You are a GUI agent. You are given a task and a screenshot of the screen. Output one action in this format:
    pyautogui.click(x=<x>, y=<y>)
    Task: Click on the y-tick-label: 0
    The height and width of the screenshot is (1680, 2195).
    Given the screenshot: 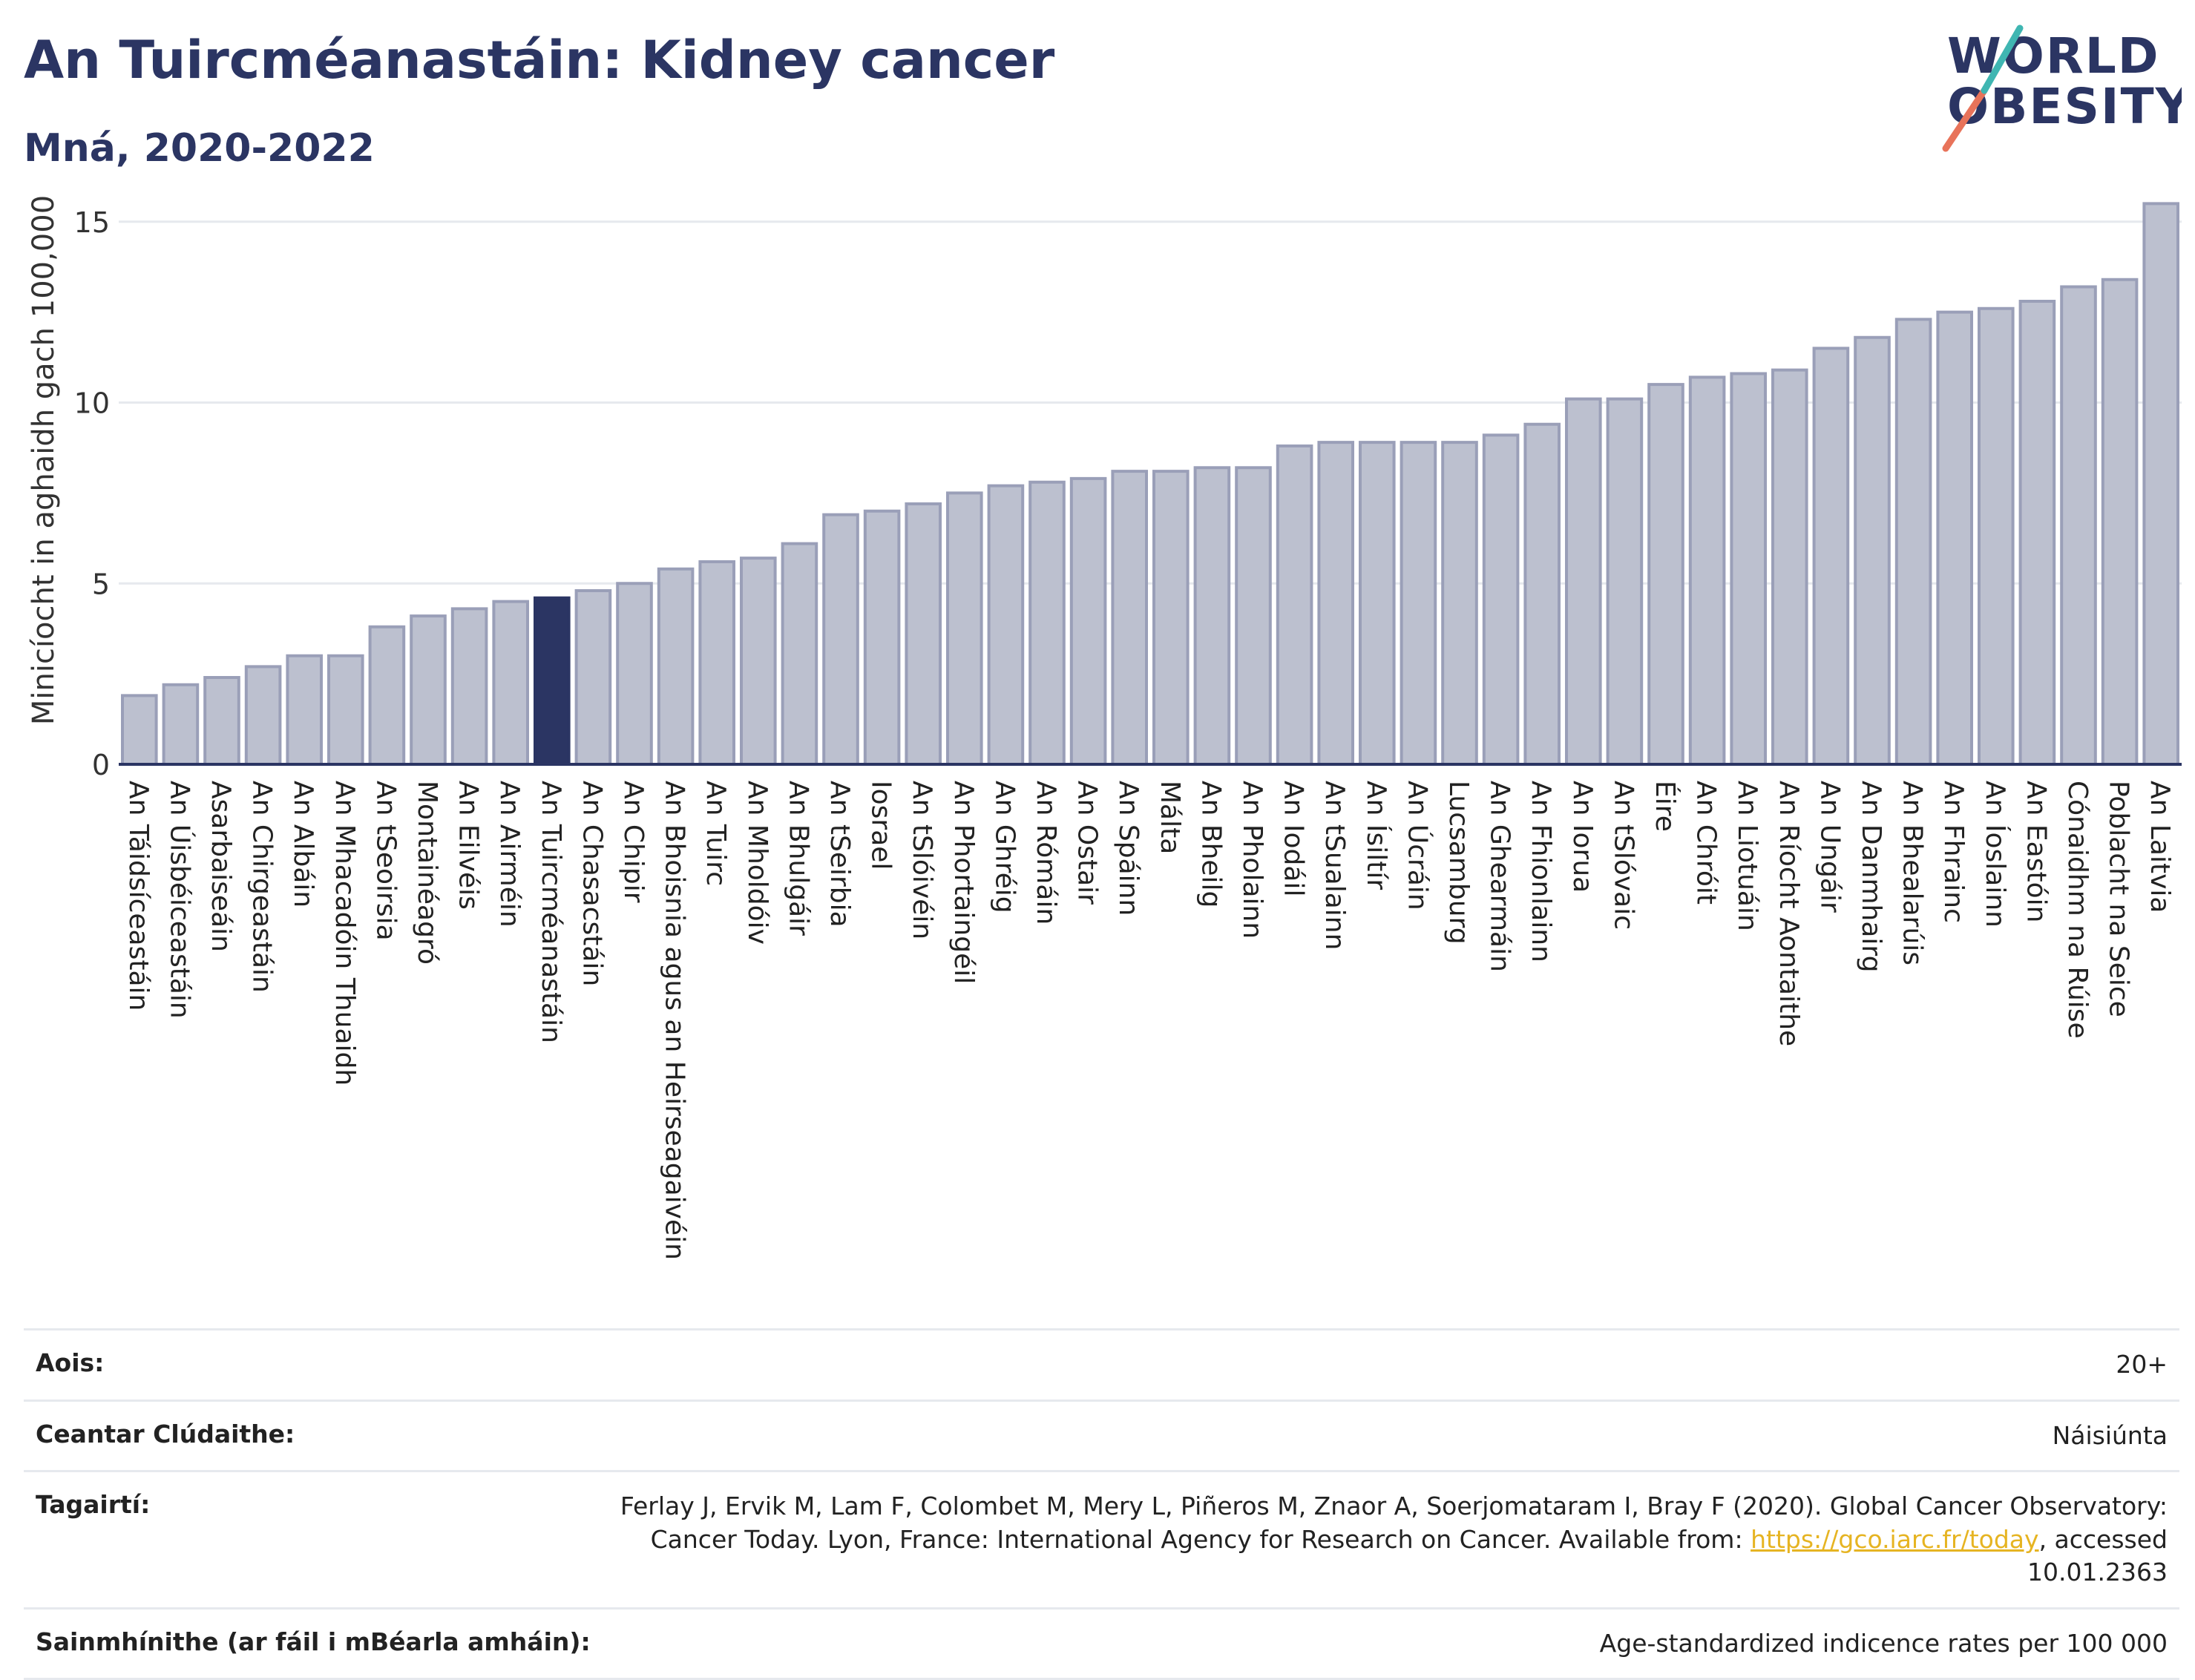 What is the action you would take?
    pyautogui.click(x=101, y=765)
    